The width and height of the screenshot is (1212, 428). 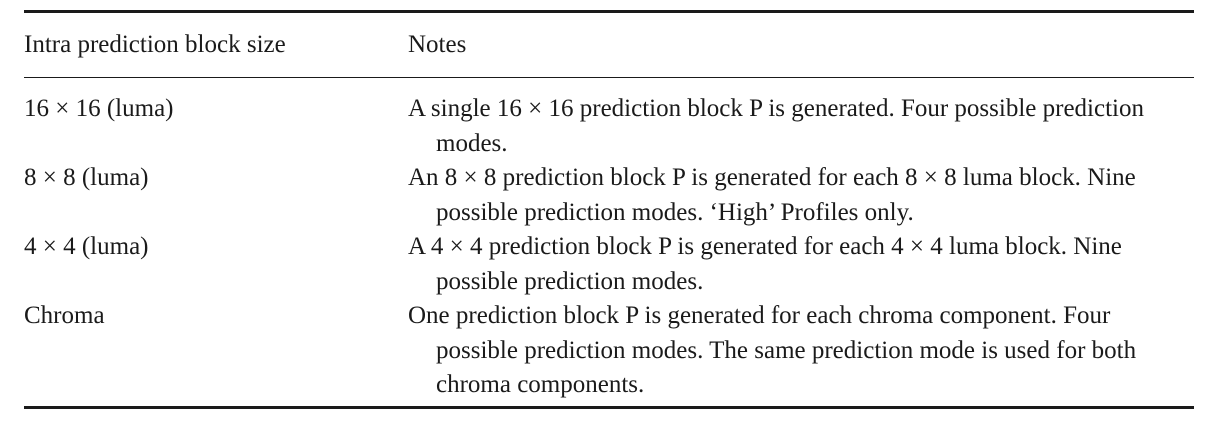 What do you see at coordinates (64, 315) in the screenshot?
I see `block-size-cell: Chroma` at bounding box center [64, 315].